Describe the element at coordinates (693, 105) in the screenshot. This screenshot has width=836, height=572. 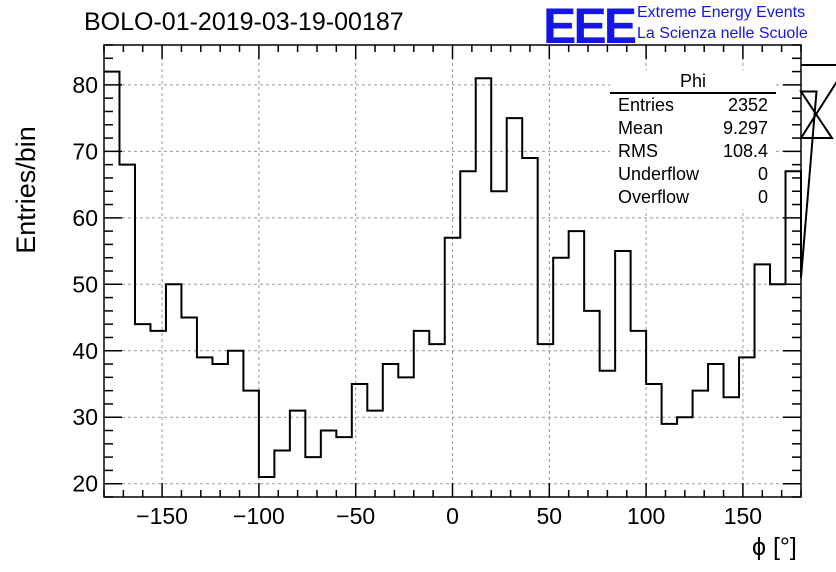
I see `stats-row-entries: Entries 2352` at that location.